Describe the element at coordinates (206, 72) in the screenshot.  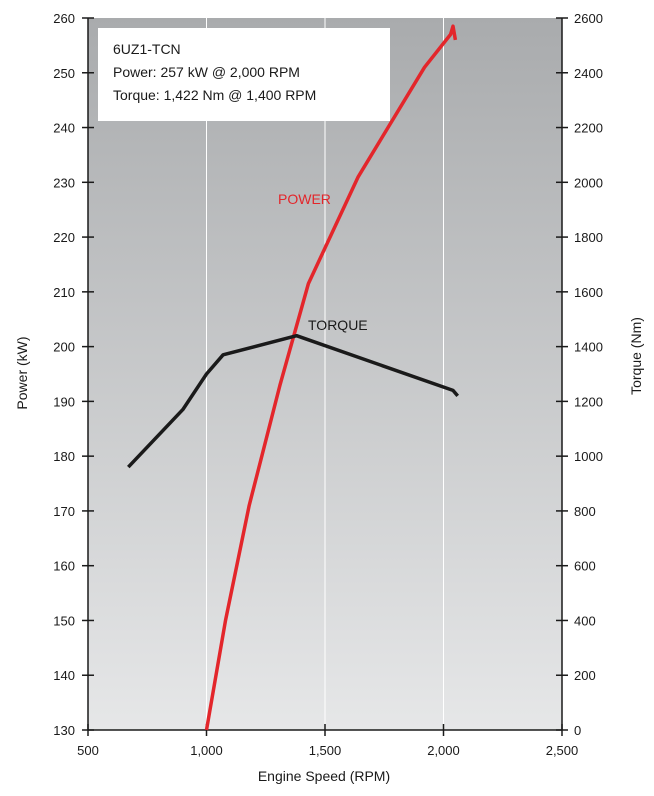
I see `legend-line-power: Power: 257 kW @ 2,000 RPM` at that location.